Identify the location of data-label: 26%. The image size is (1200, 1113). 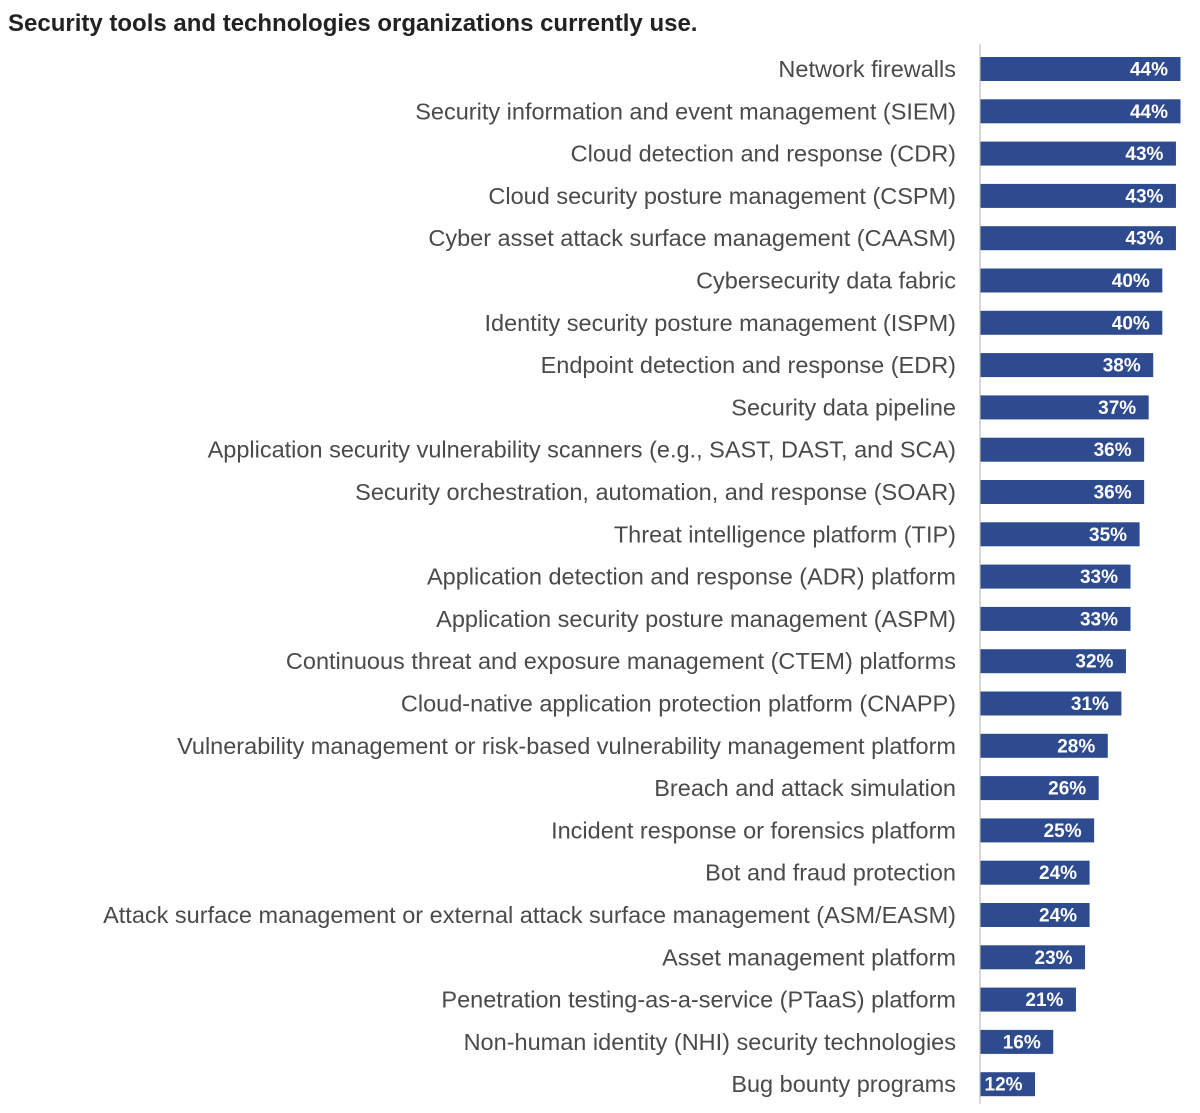
(1067, 789).